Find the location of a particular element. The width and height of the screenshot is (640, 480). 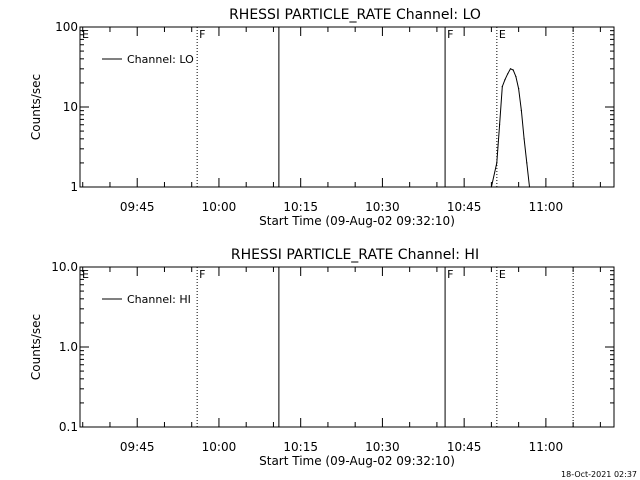

legend-label: Channel: HI is located at coordinates (159, 299).